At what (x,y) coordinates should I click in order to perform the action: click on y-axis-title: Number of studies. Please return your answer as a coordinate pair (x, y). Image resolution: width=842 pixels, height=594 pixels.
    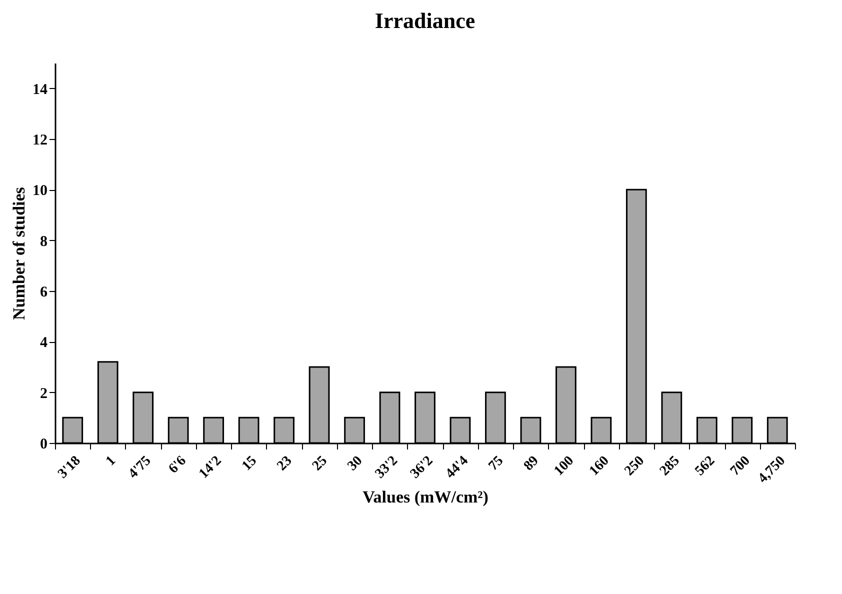
    Looking at the image, I should click on (19, 253).